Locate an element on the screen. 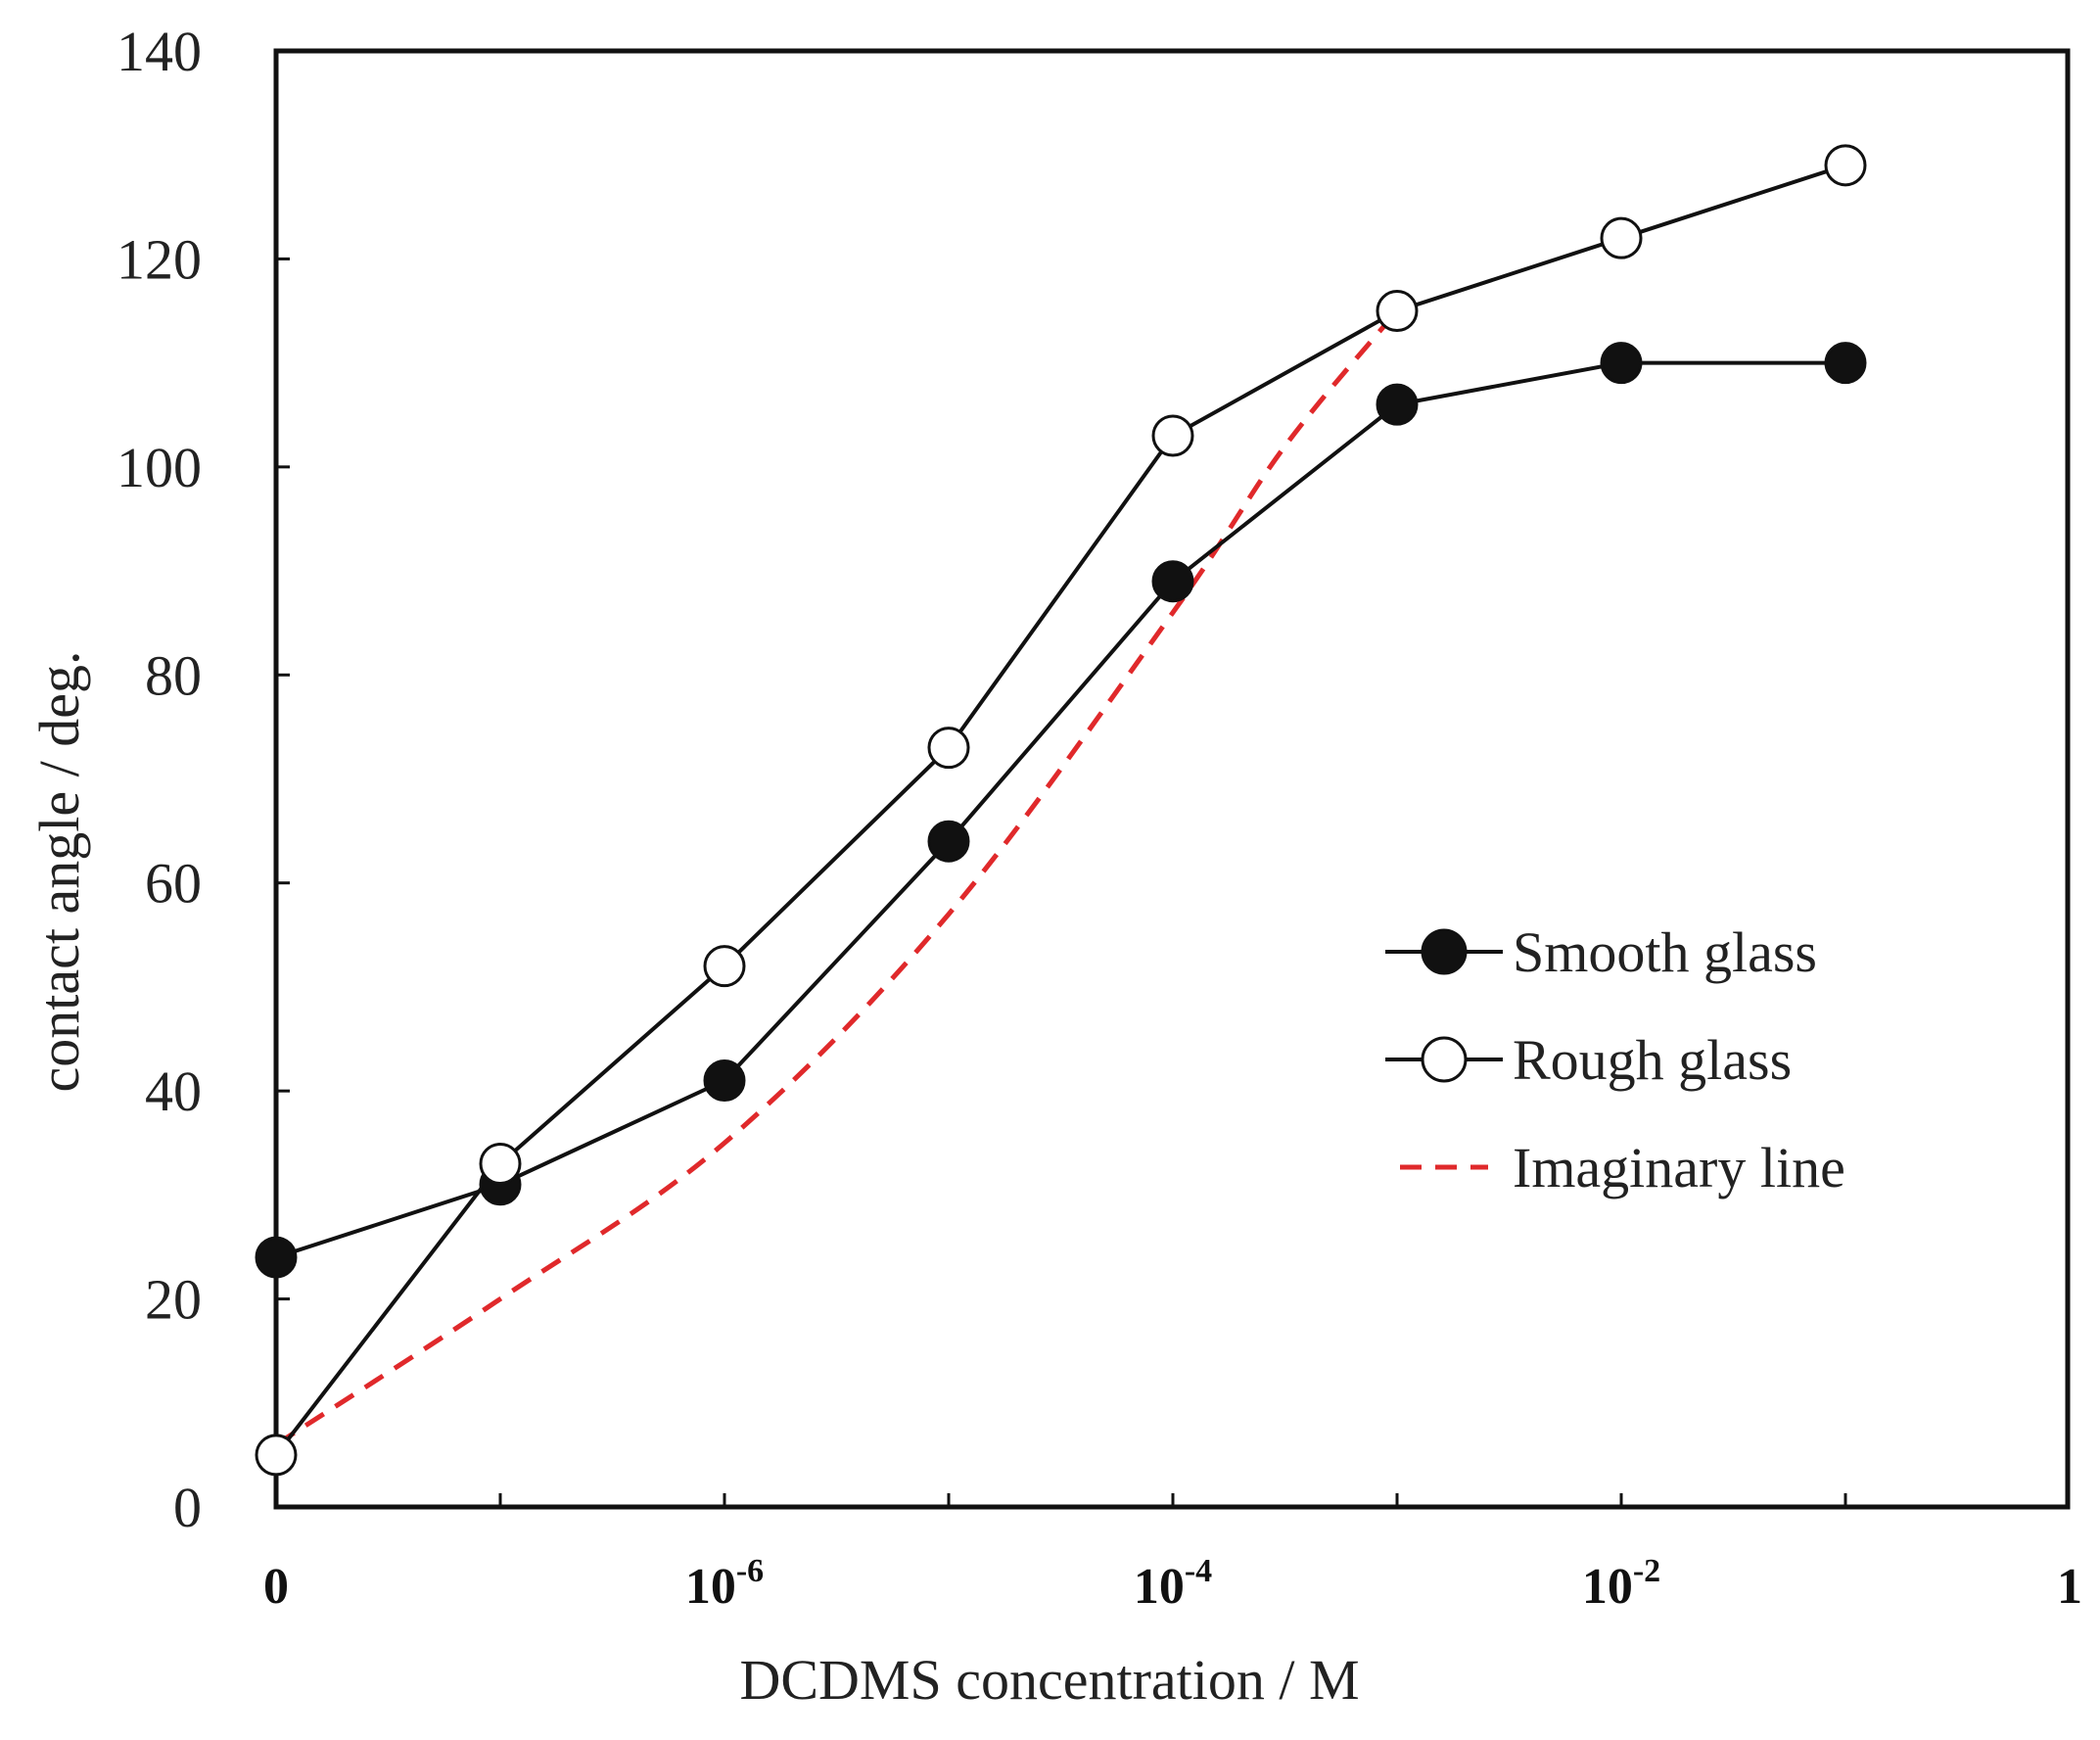  legend: Smooth glass Rough glass Imaginary line is located at coordinates (1615, 1059).